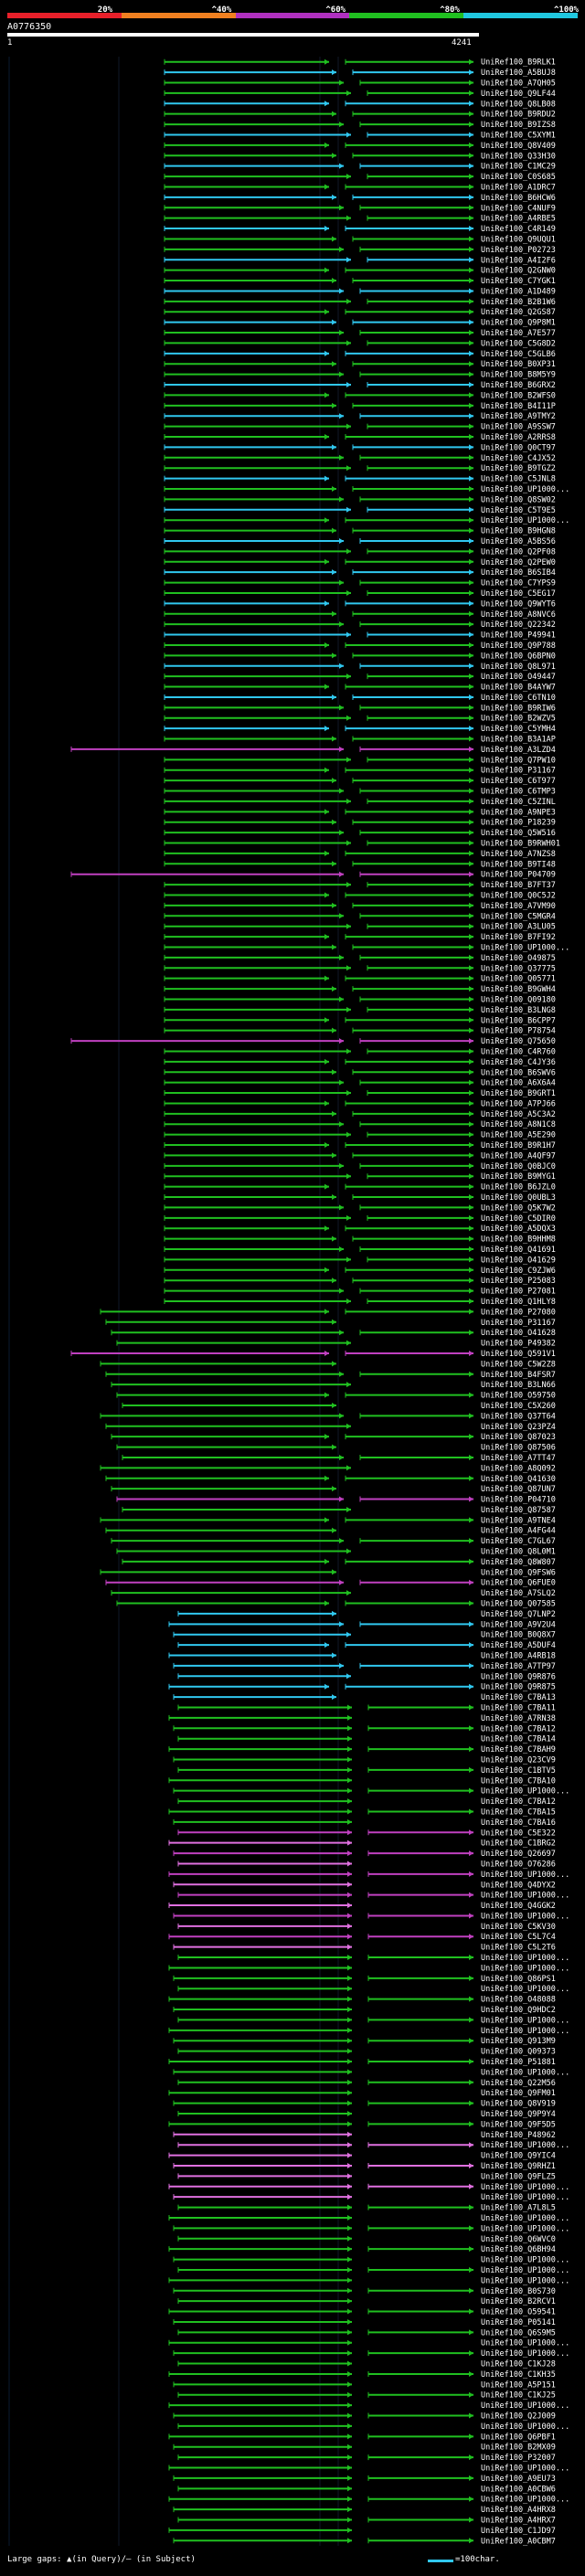 The image size is (585, 2576). What do you see at coordinates (518, 1375) in the screenshot?
I see `hit-label: UniRef100_B4FSR7` at bounding box center [518, 1375].